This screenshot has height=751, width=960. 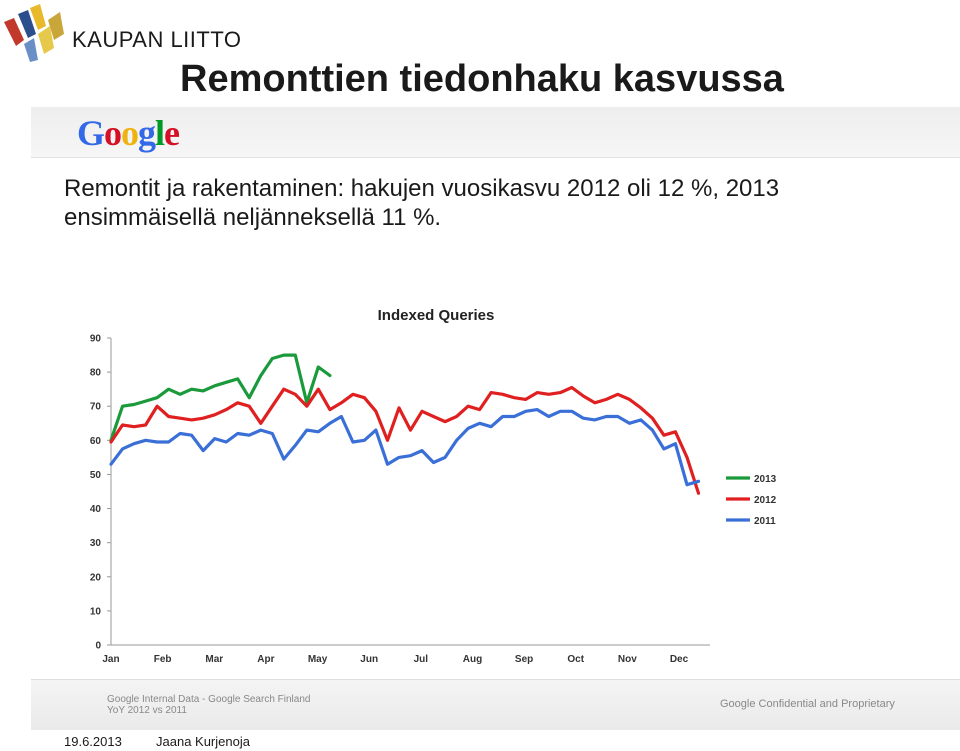 I want to click on y-tick-label: 80, so click(x=96, y=373).